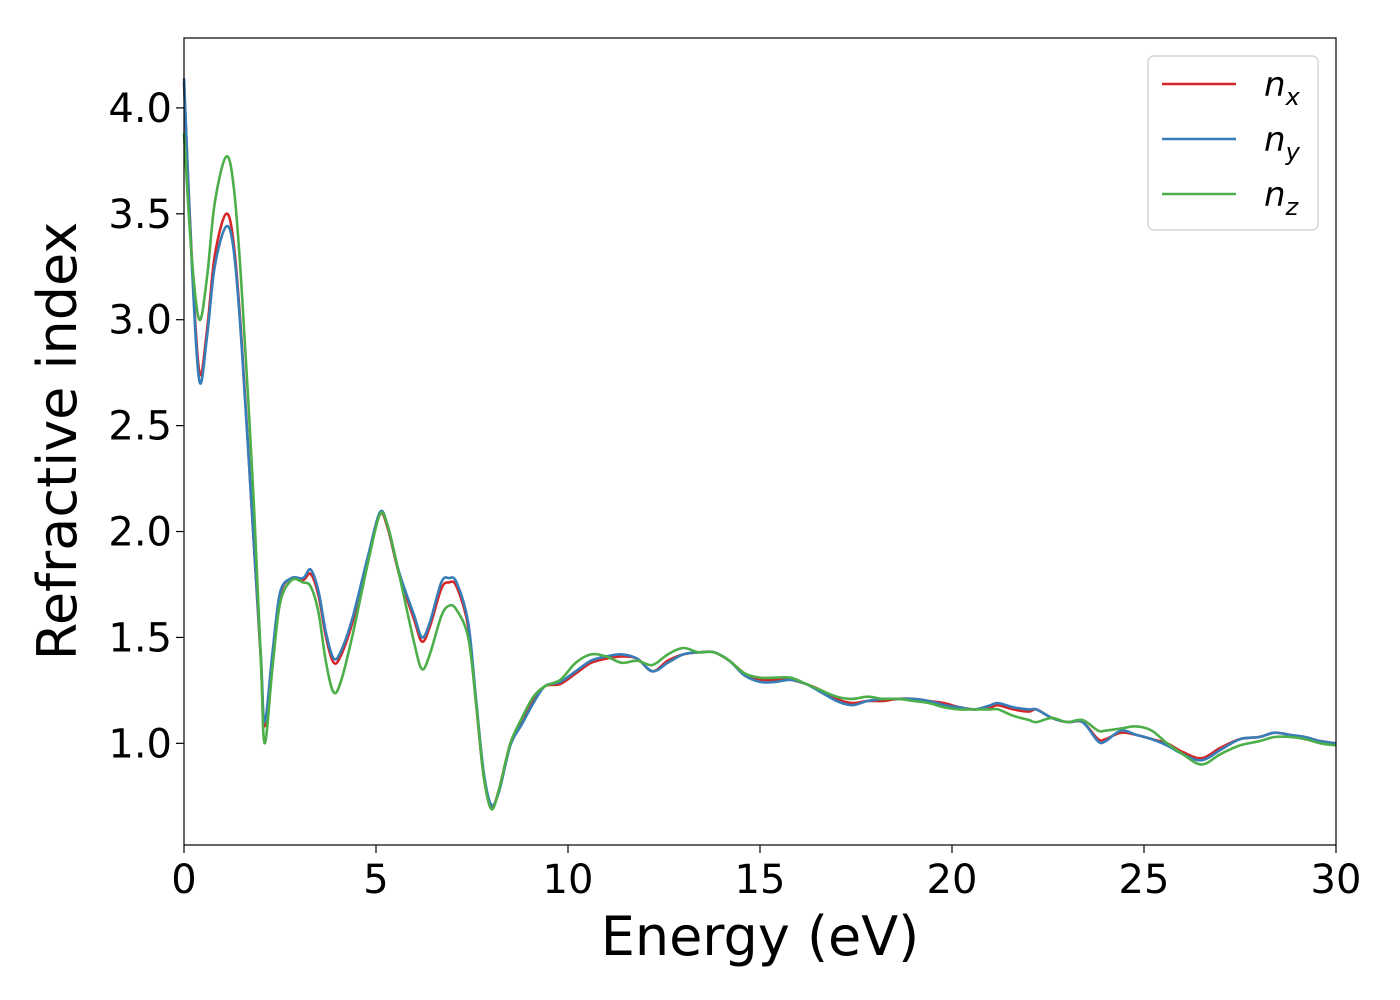 The width and height of the screenshot is (1400, 1000). Describe the element at coordinates (1233, 143) in the screenshot. I see `legend-box` at that location.